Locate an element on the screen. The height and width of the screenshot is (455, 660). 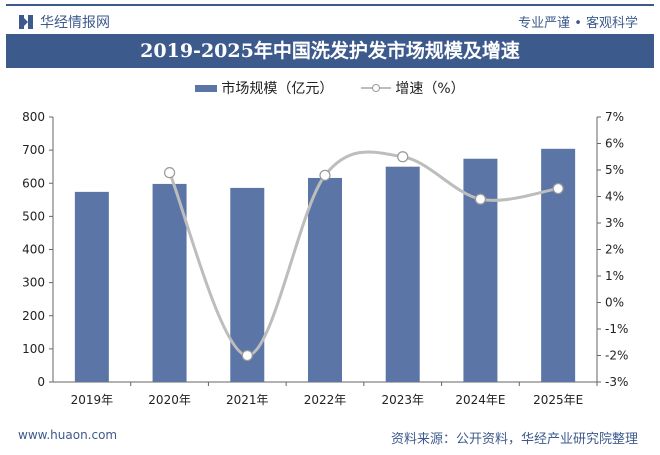
legend-bar-label: 市场规模（亿元） is located at coordinates (277, 89).